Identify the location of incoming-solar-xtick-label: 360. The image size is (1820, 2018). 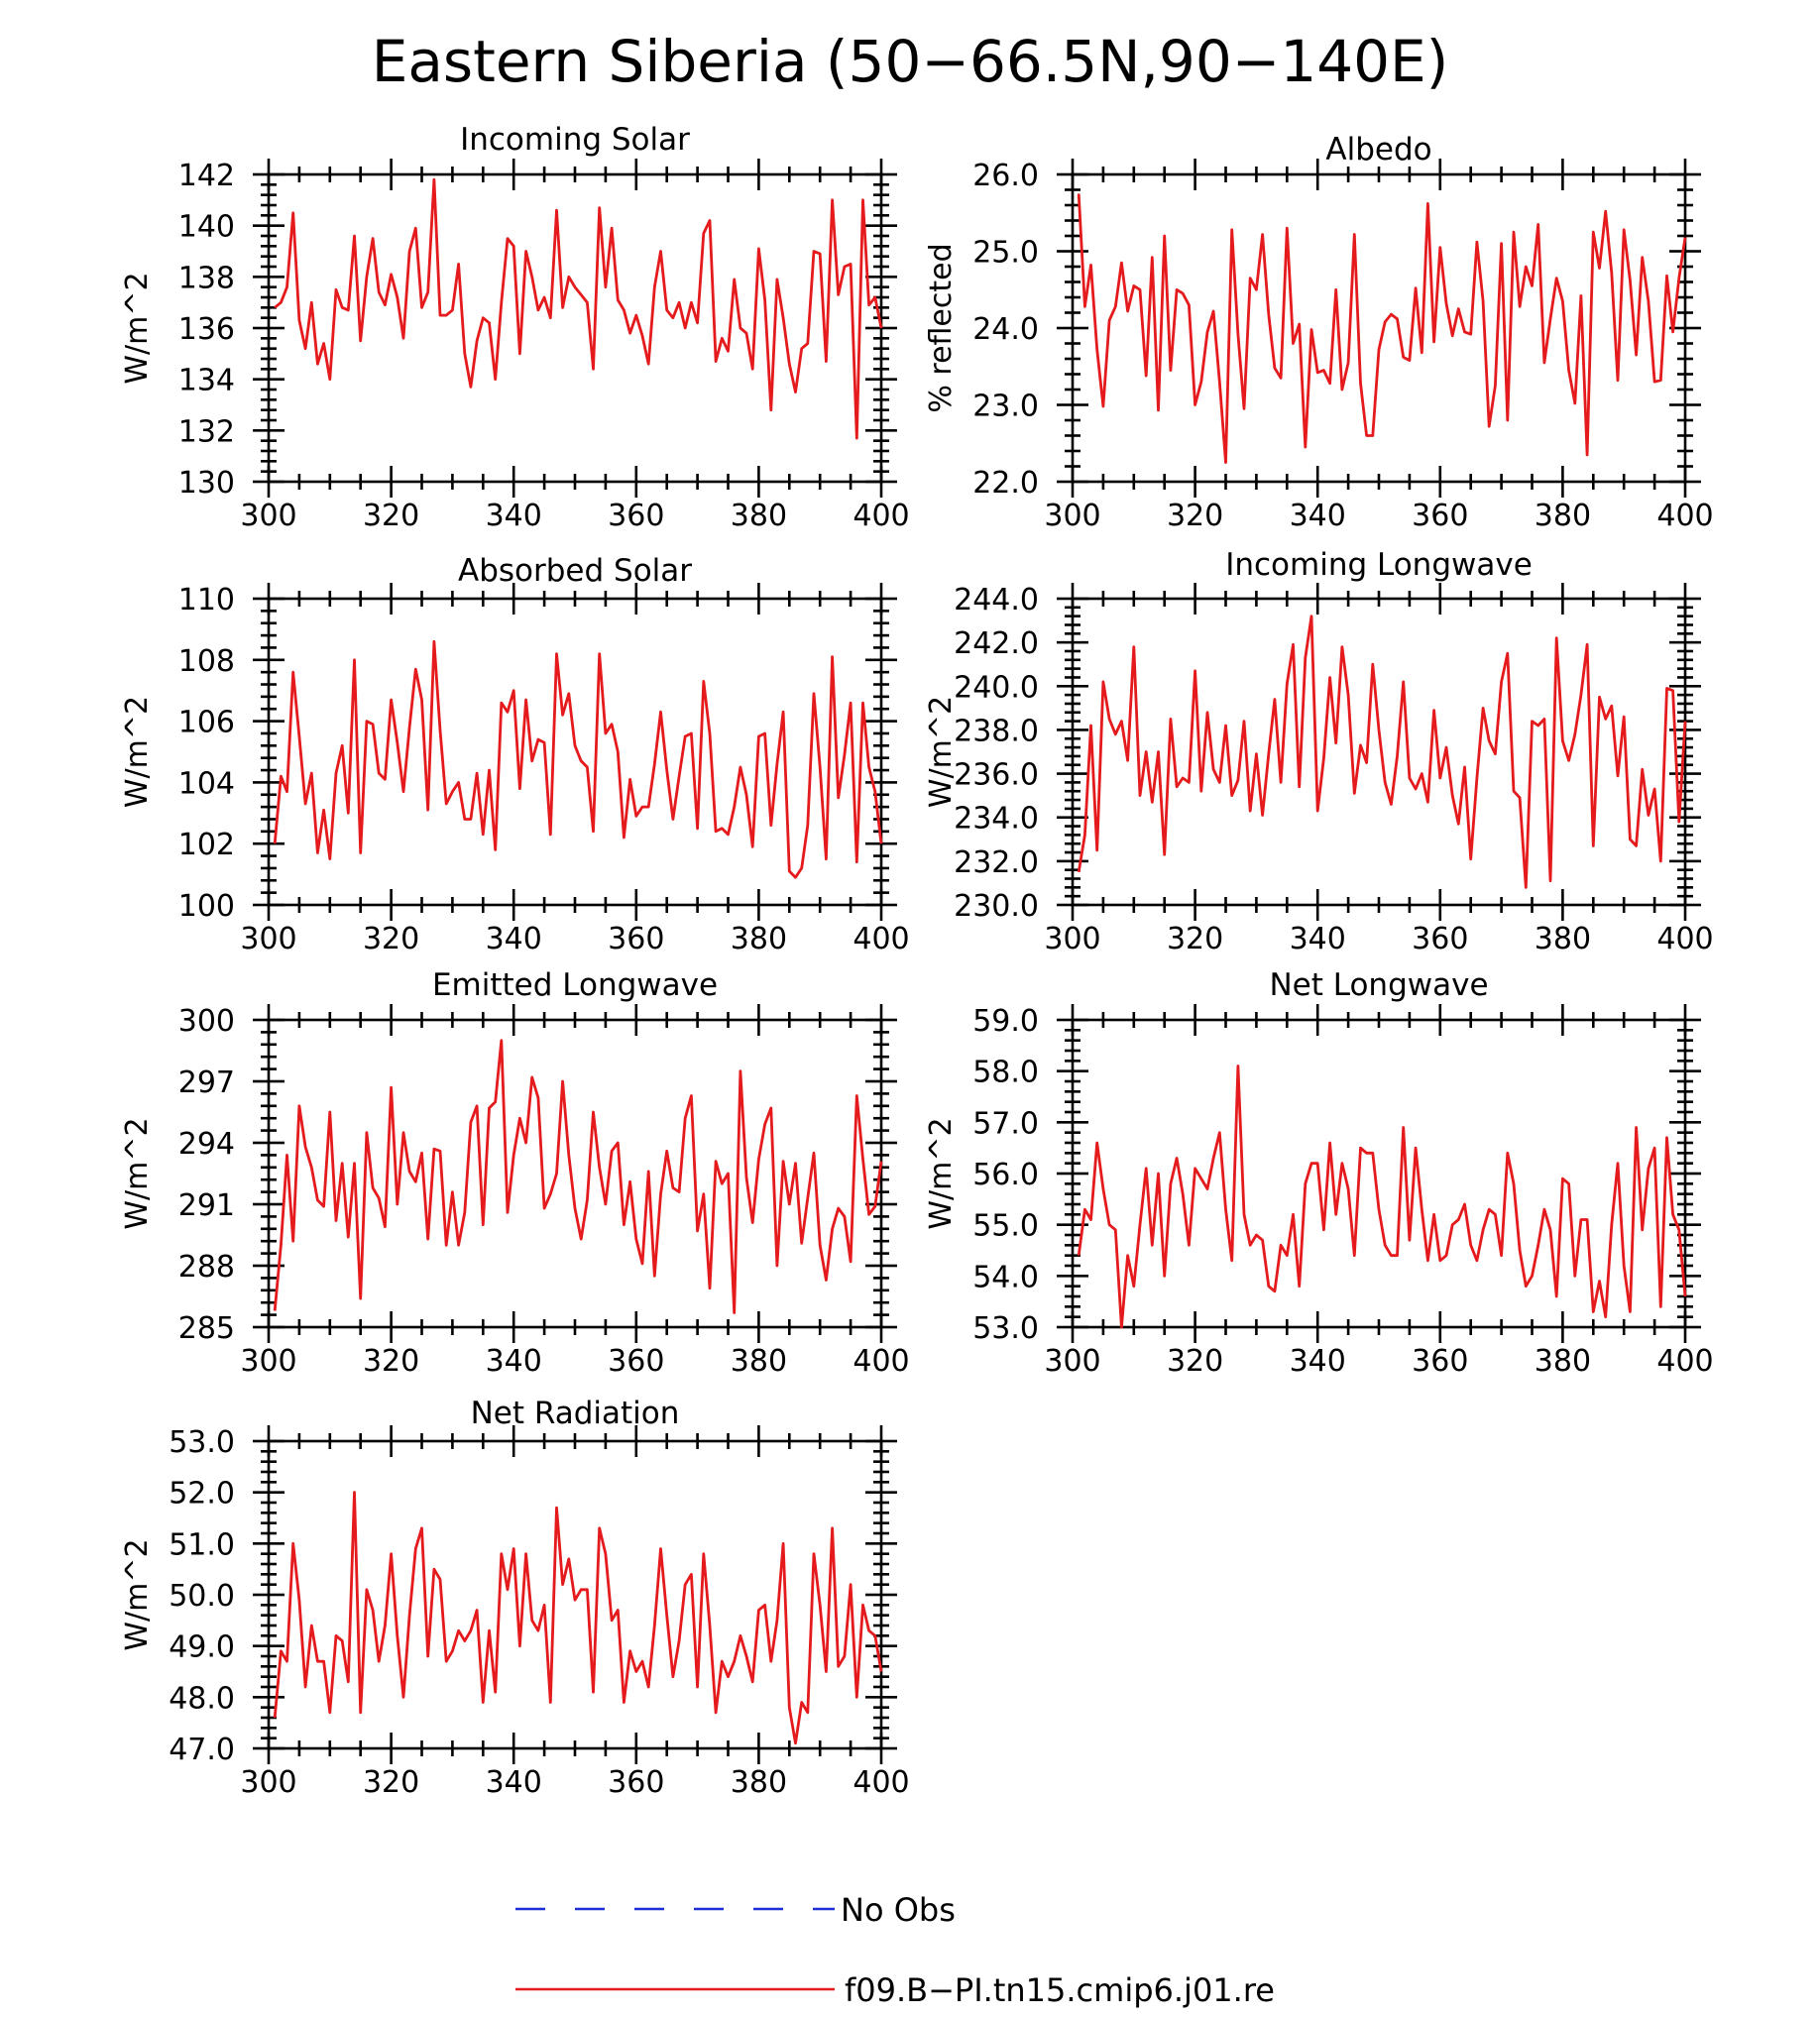
(636, 516).